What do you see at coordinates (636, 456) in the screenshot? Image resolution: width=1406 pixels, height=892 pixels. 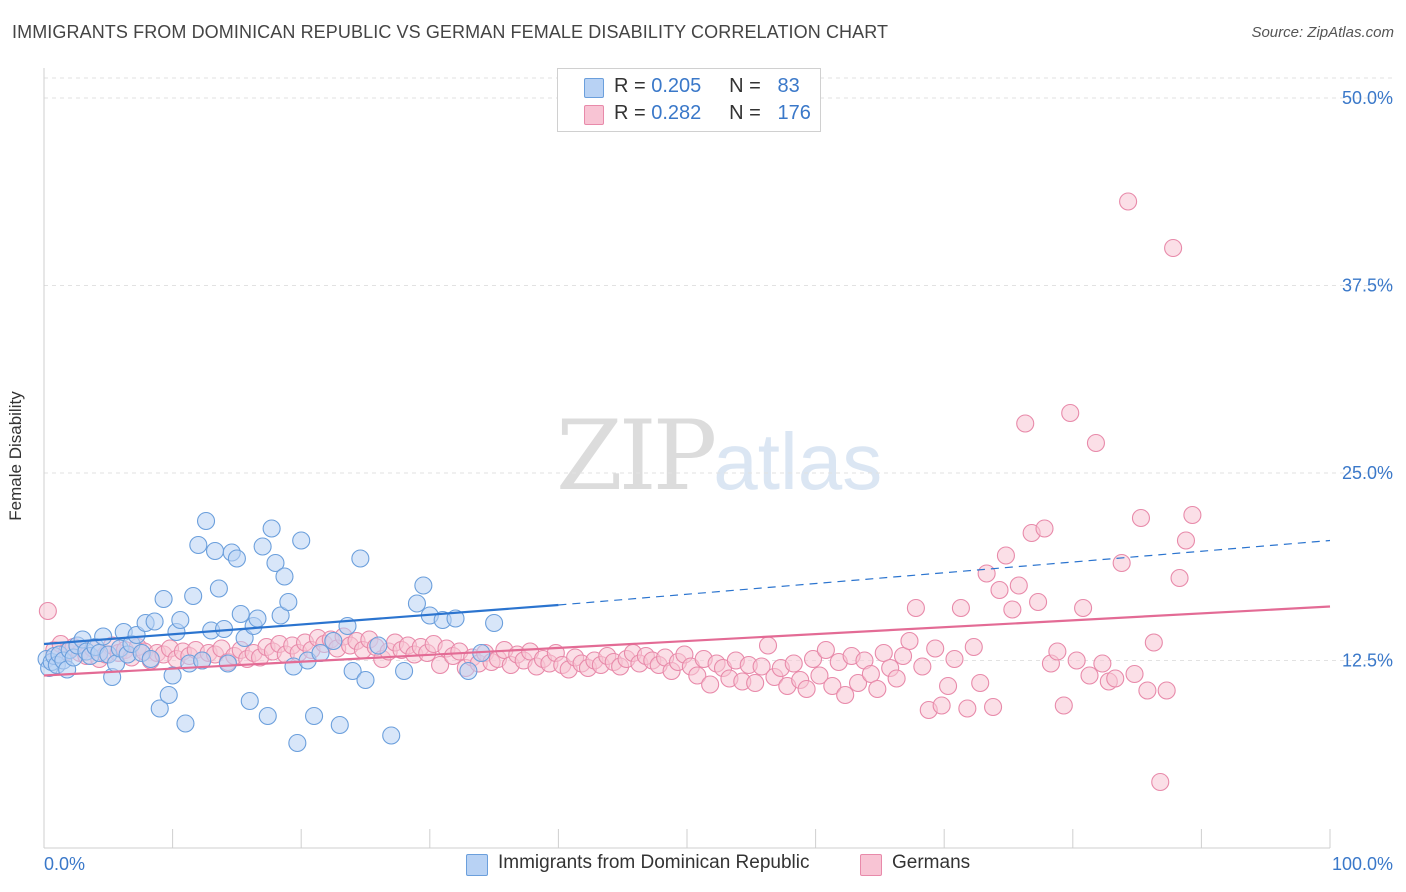 I see `watermark-zip: ZIP` at bounding box center [636, 456].